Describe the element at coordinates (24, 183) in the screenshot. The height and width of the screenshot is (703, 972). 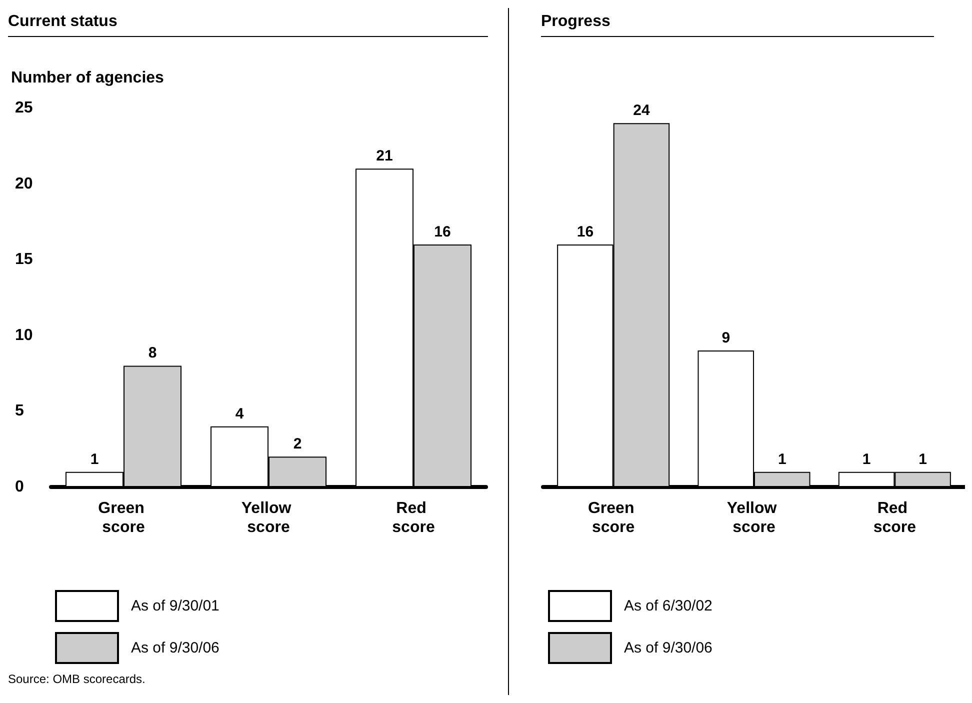
I see `y-tick-label: 20` at that location.